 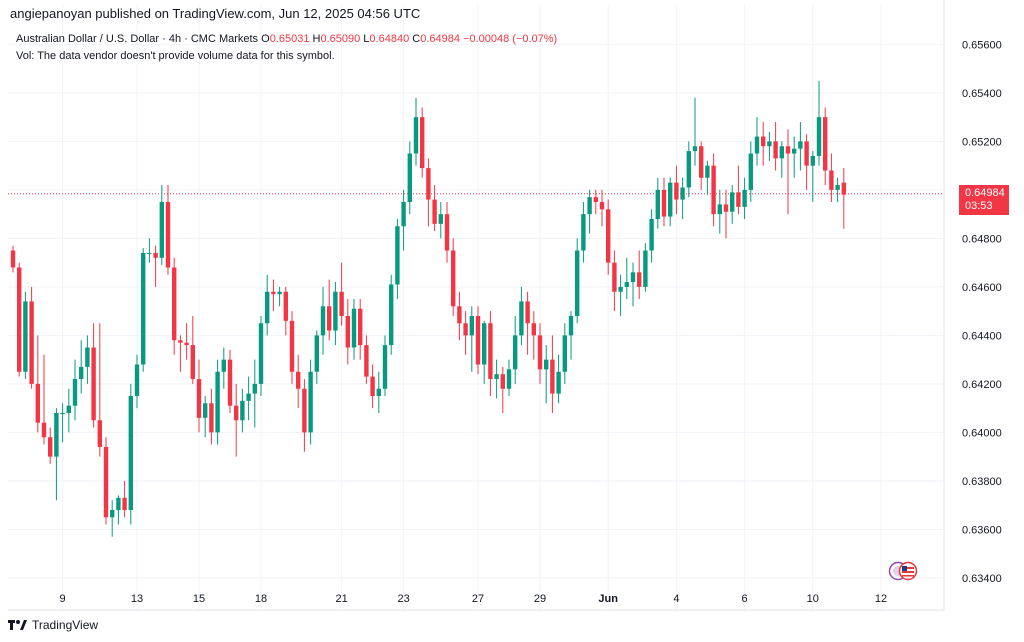 I want to click on country-flags-icon, so click(x=904, y=571).